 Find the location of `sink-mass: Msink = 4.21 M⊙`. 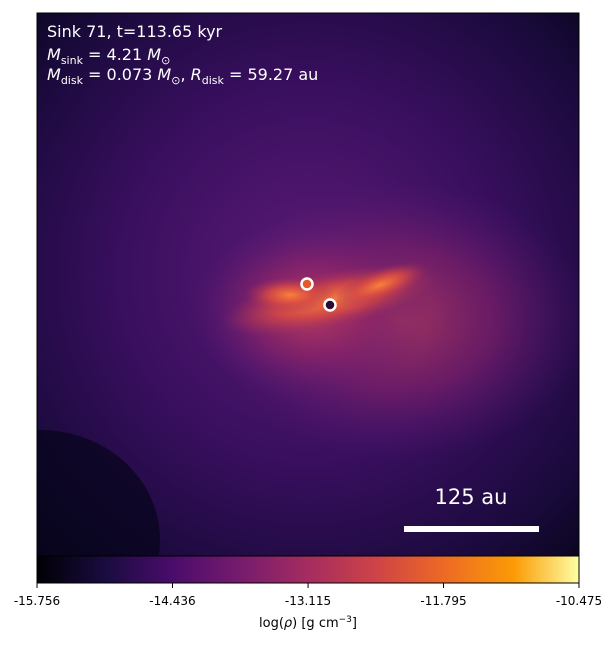

sink-mass: Msink = 4.21 M⊙ is located at coordinates (108, 56).